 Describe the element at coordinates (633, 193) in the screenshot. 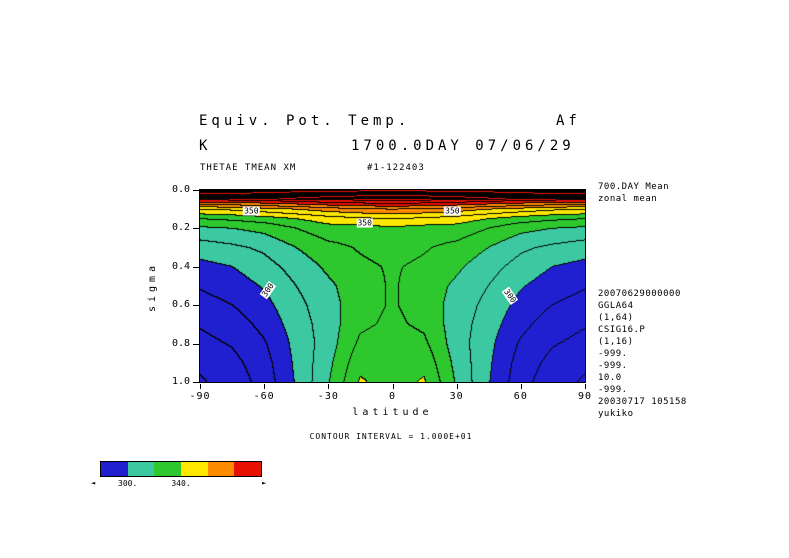

I see `mean-period-annotation: 700.DAY Mean zonal mean` at that location.